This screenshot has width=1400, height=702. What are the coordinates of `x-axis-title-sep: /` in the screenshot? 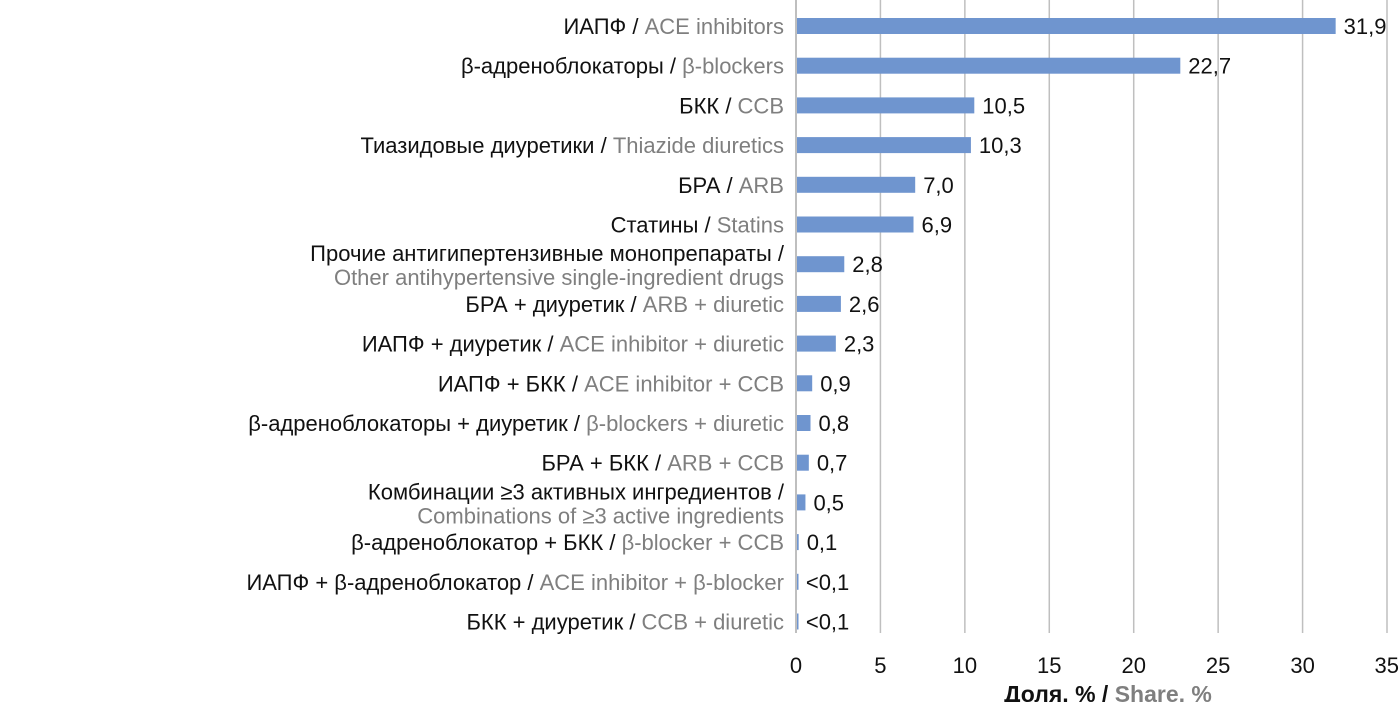 It's located at (1105, 691).